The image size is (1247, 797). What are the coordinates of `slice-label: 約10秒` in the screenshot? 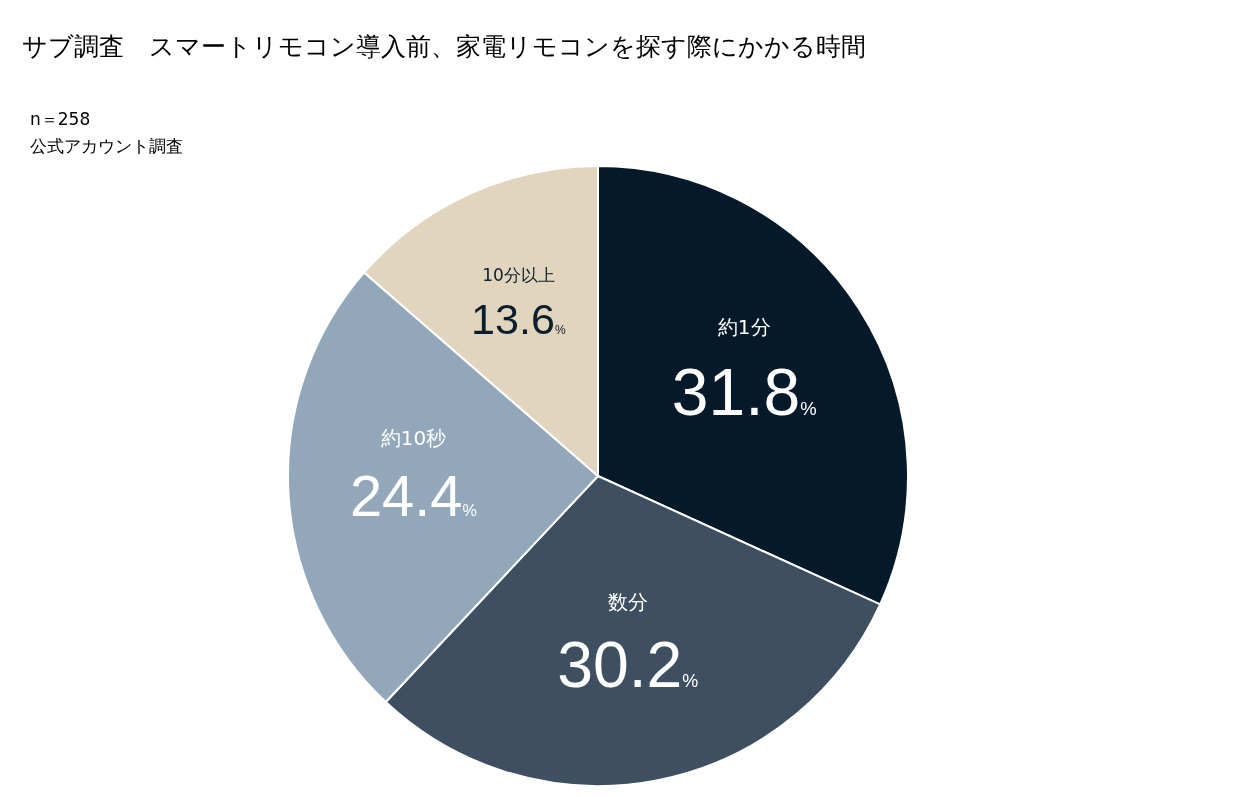 It's located at (413, 438).